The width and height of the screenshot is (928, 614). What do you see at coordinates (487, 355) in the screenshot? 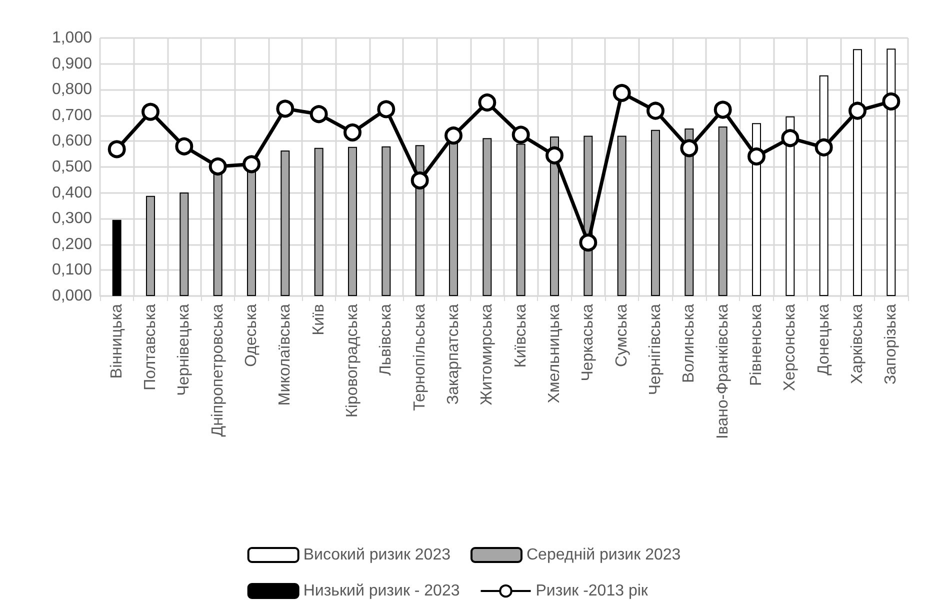
I see `x-tick-label: Житомирська` at bounding box center [487, 355].